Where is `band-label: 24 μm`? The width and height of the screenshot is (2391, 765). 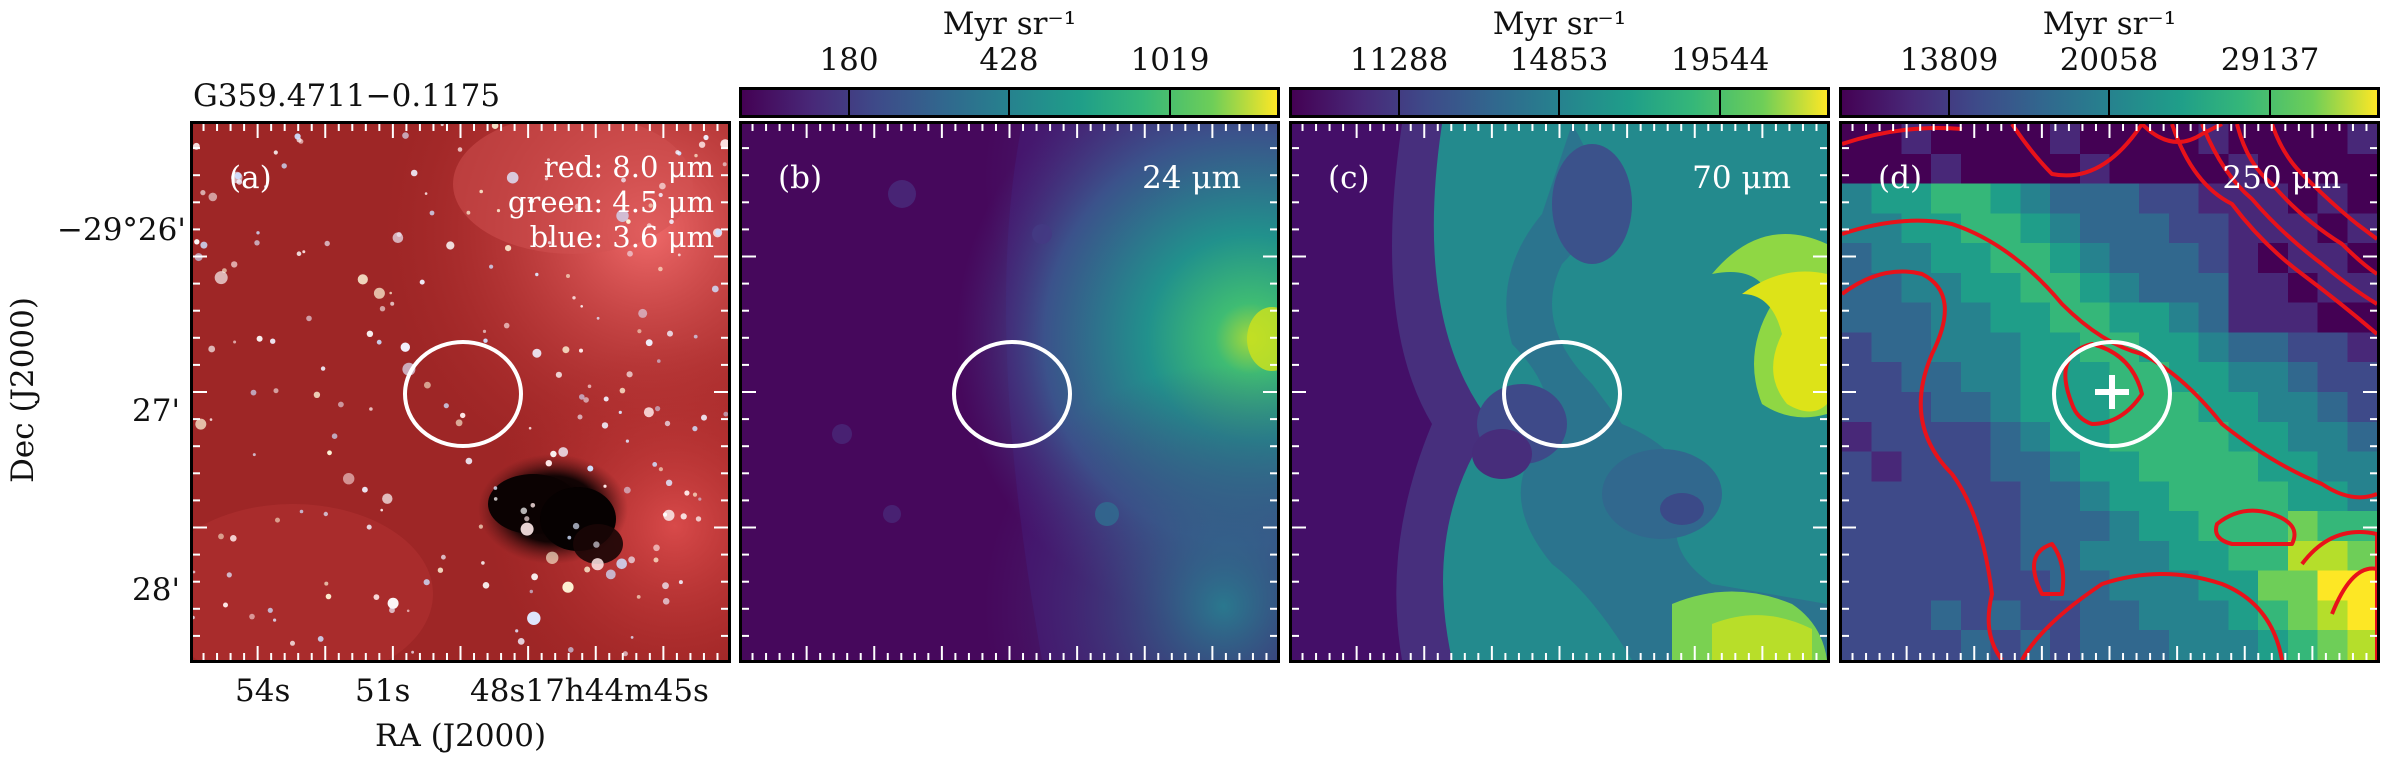 band-label: 24 μm is located at coordinates (1191, 178).